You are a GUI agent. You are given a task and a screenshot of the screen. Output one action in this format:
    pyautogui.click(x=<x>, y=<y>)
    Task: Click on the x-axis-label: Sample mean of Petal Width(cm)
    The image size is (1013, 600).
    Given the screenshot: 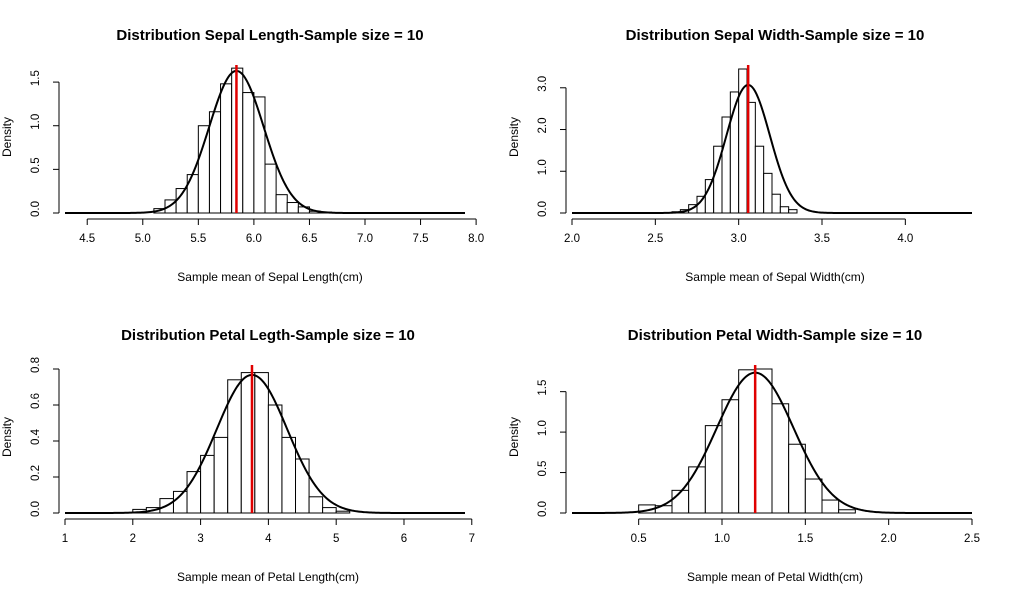 What is the action you would take?
    pyautogui.click(x=775, y=577)
    